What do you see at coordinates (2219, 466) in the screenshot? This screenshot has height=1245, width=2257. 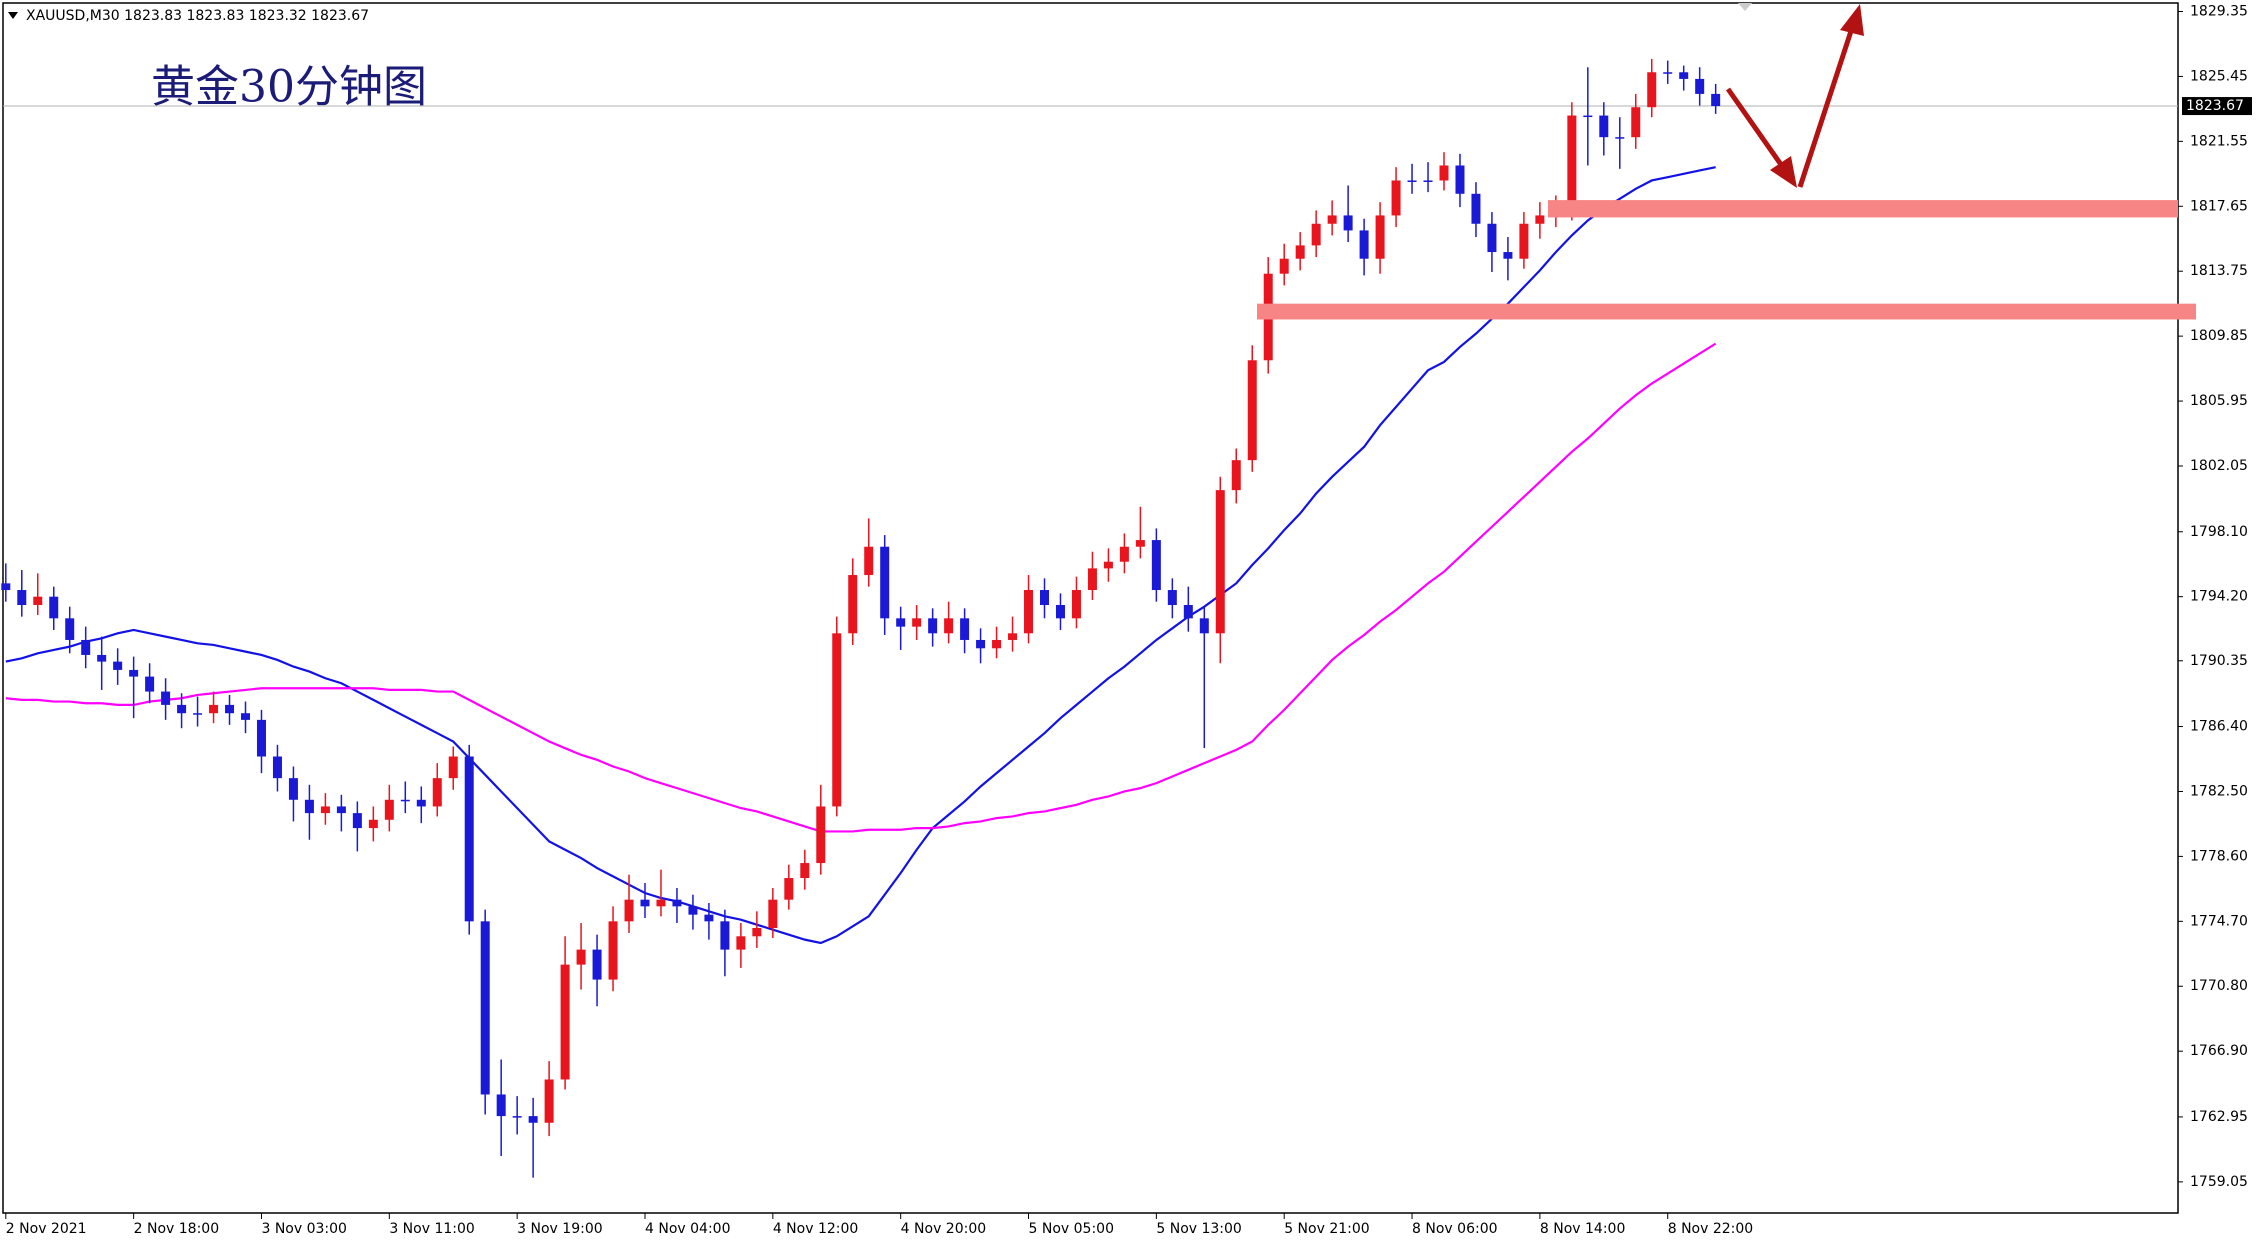 I see `y-tick-label: 1802.05` at bounding box center [2219, 466].